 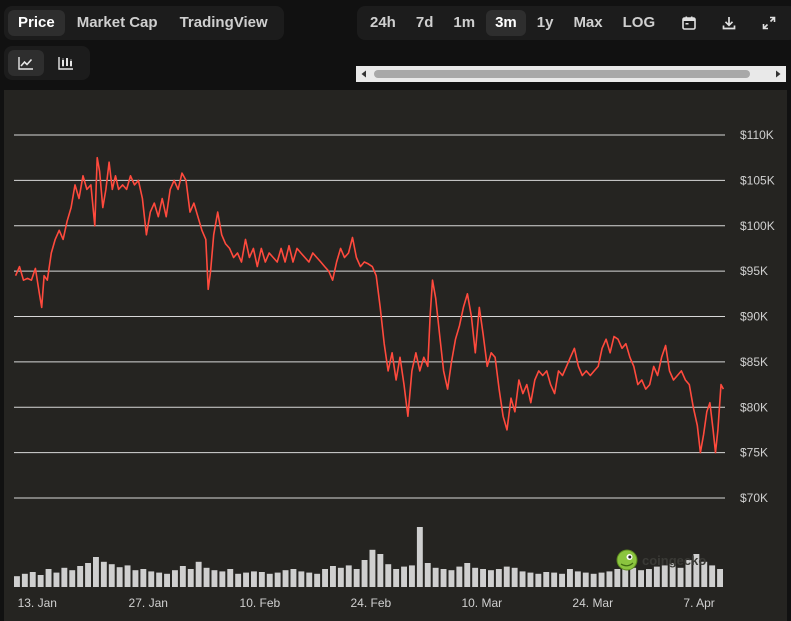 I want to click on x-tick-label: 13. Jan, so click(x=37, y=603).